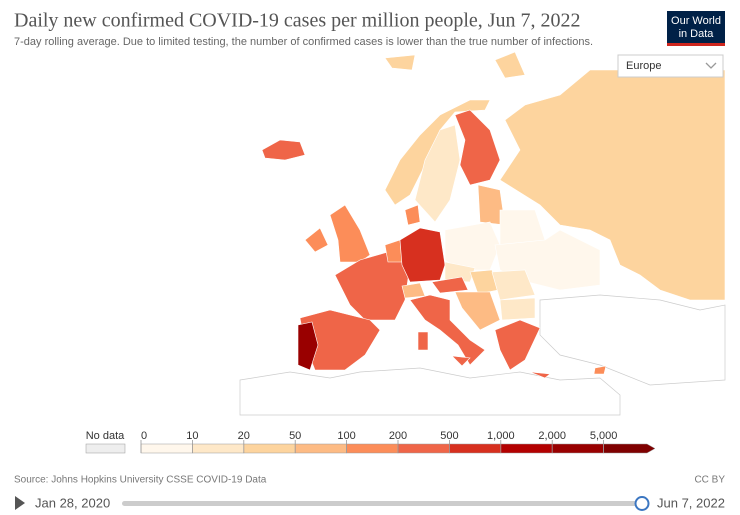 This screenshot has height=515, width=740. I want to click on region-dropdown: Europe, so click(670, 66).